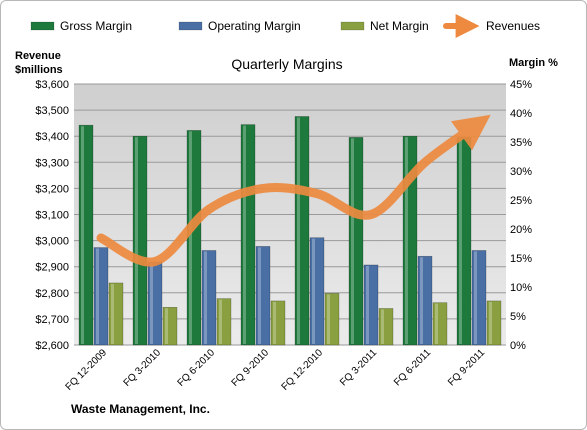  What do you see at coordinates (412, 367) in the screenshot?
I see `x-tick-label: FQ 6-2011` at bounding box center [412, 367].